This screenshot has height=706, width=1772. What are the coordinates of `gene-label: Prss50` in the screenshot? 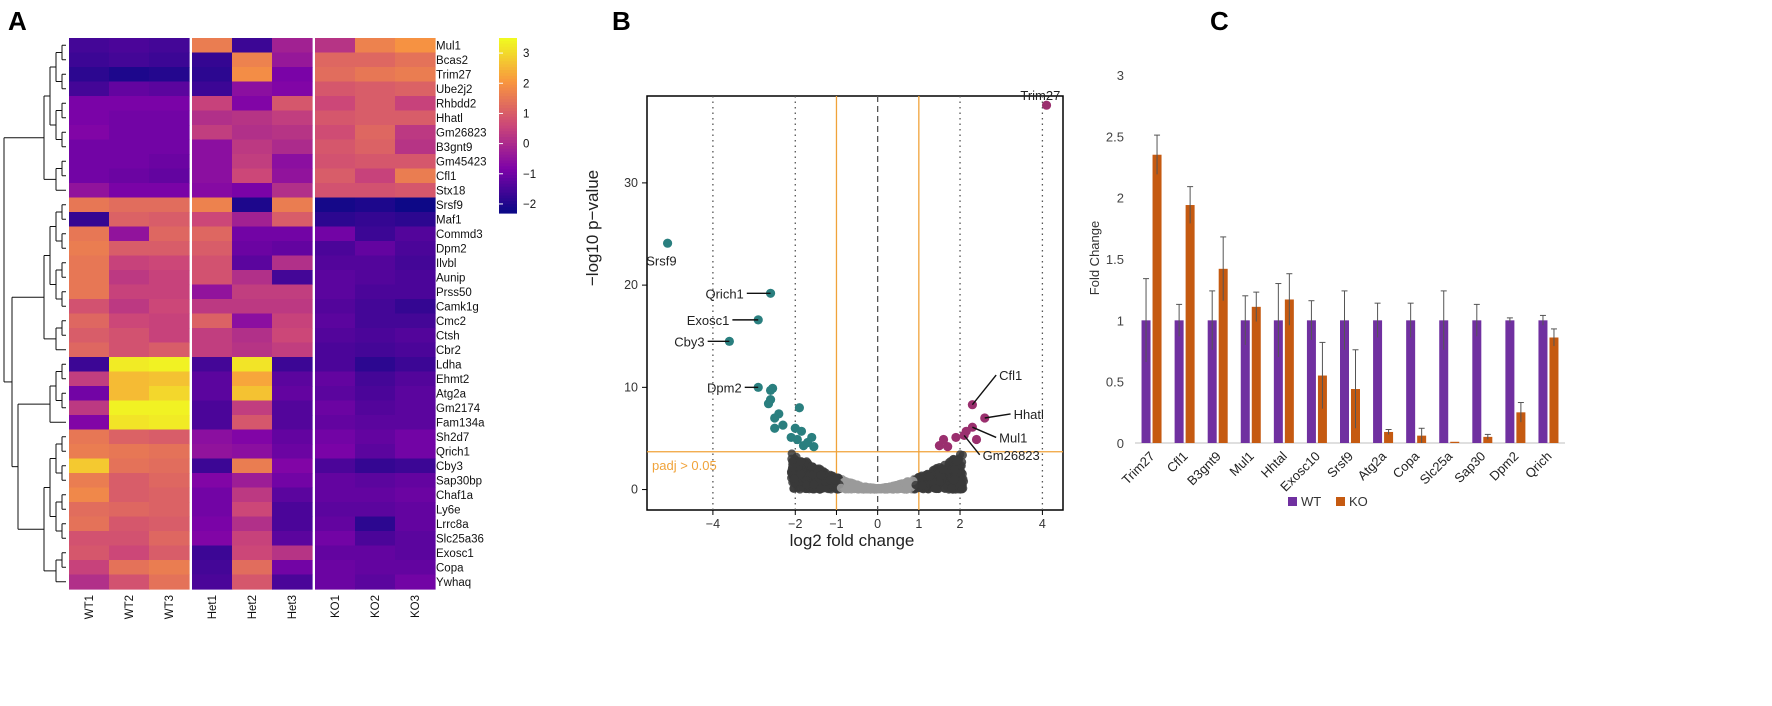 It's located at (454, 293).